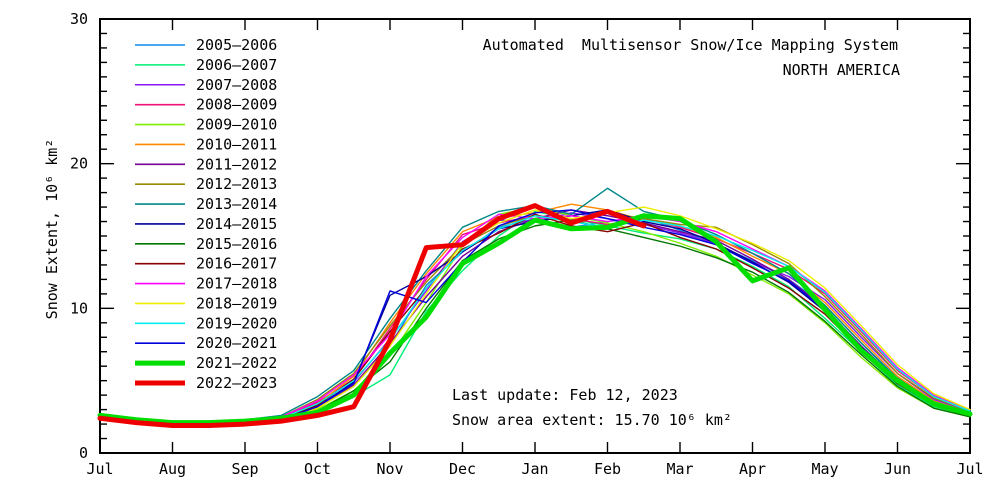 This screenshot has height=500, width=1000. What do you see at coordinates (236, 264) in the screenshot?
I see `legend-label-2016–2017: 2016–2017` at bounding box center [236, 264].